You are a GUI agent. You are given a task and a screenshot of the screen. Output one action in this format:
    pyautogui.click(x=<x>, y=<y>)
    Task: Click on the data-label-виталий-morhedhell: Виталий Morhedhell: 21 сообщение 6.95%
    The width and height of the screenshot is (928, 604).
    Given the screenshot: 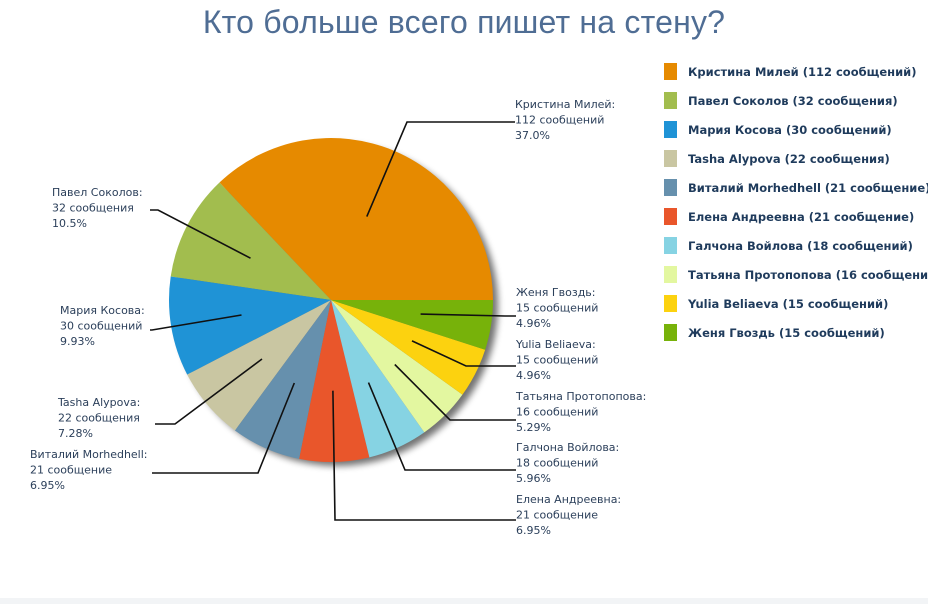 What is the action you would take?
    pyautogui.click(x=89, y=470)
    